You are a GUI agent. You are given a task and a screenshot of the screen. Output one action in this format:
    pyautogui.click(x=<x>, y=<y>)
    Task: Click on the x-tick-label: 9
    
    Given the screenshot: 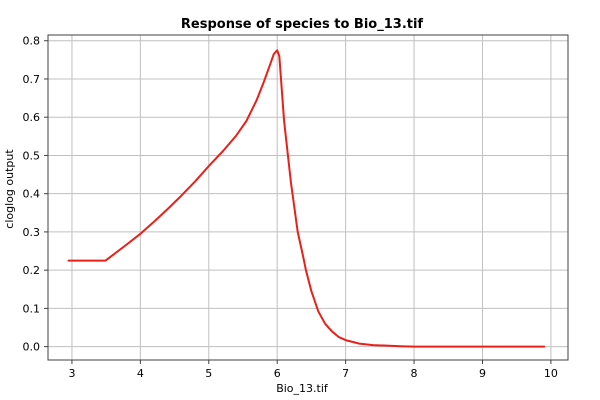 What is the action you would take?
    pyautogui.click(x=482, y=373)
    